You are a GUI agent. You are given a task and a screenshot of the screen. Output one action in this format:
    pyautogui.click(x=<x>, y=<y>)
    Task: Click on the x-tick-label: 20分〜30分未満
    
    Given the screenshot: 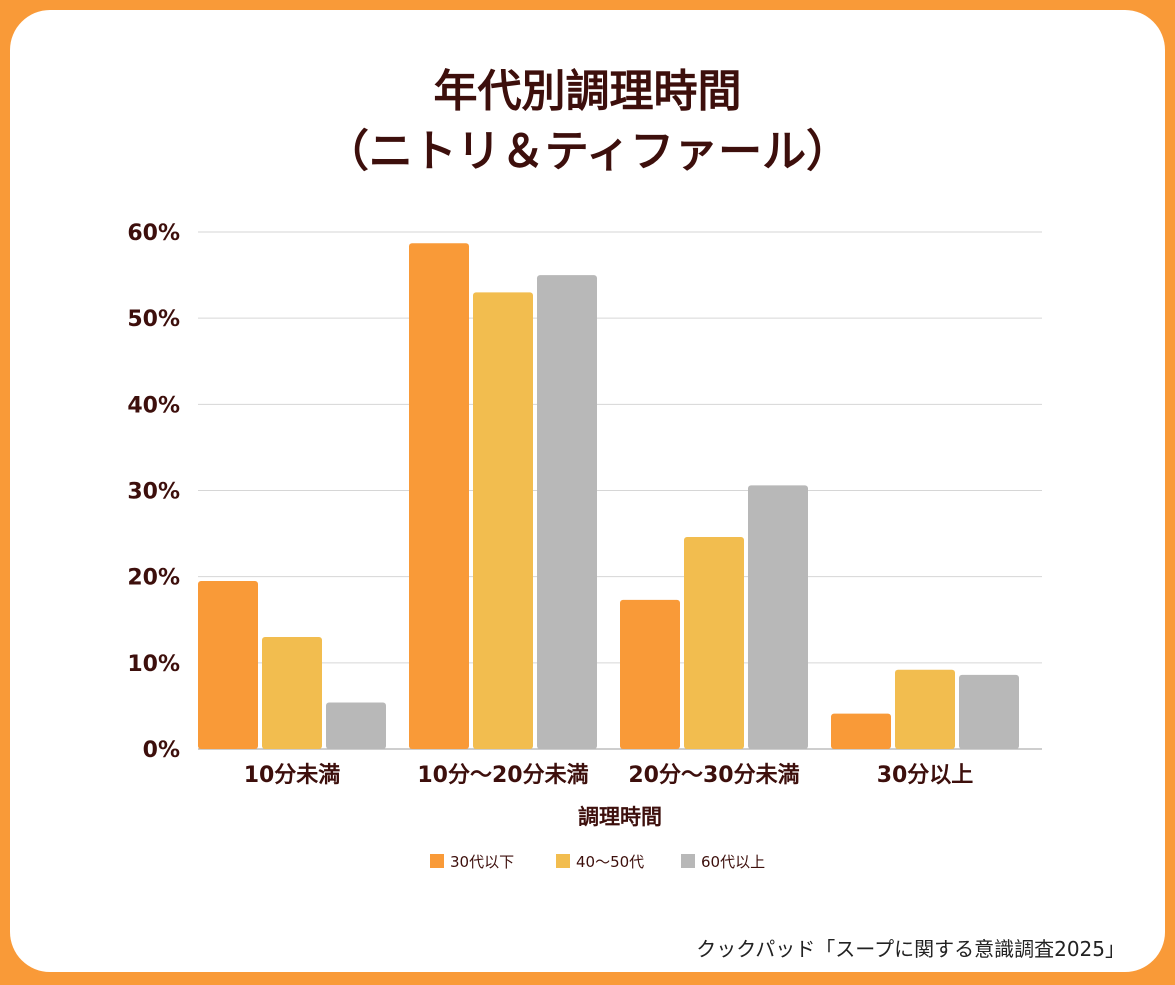 What is the action you would take?
    pyautogui.click(x=713, y=775)
    